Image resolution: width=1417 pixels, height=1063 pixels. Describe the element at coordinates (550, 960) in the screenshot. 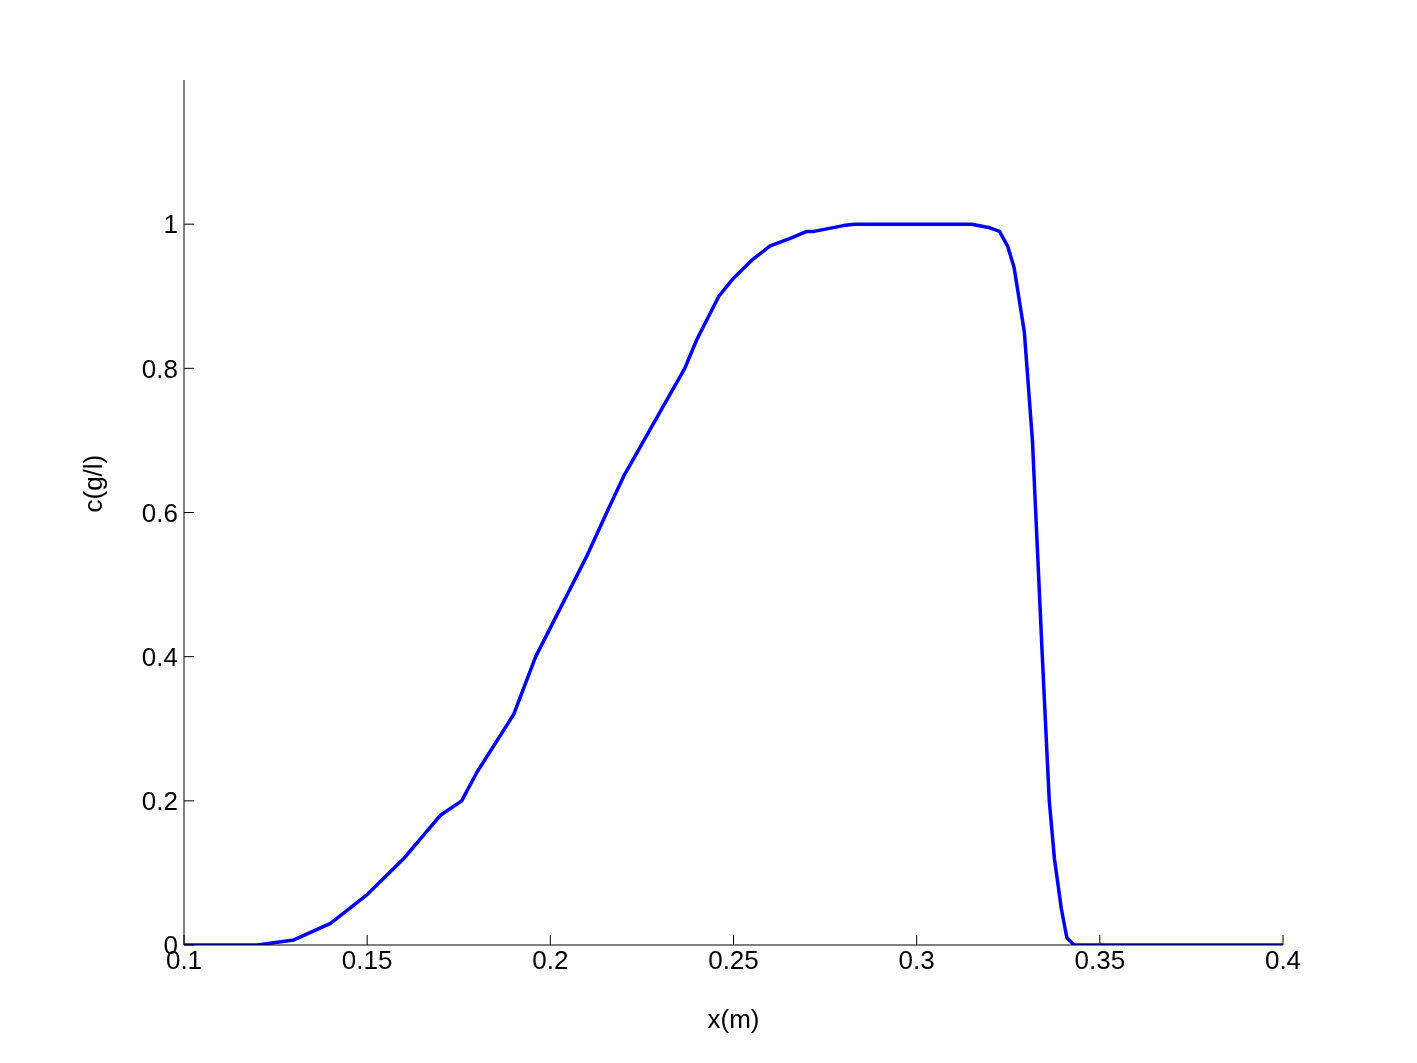

I see `x-tick-label: 0.2` at that location.